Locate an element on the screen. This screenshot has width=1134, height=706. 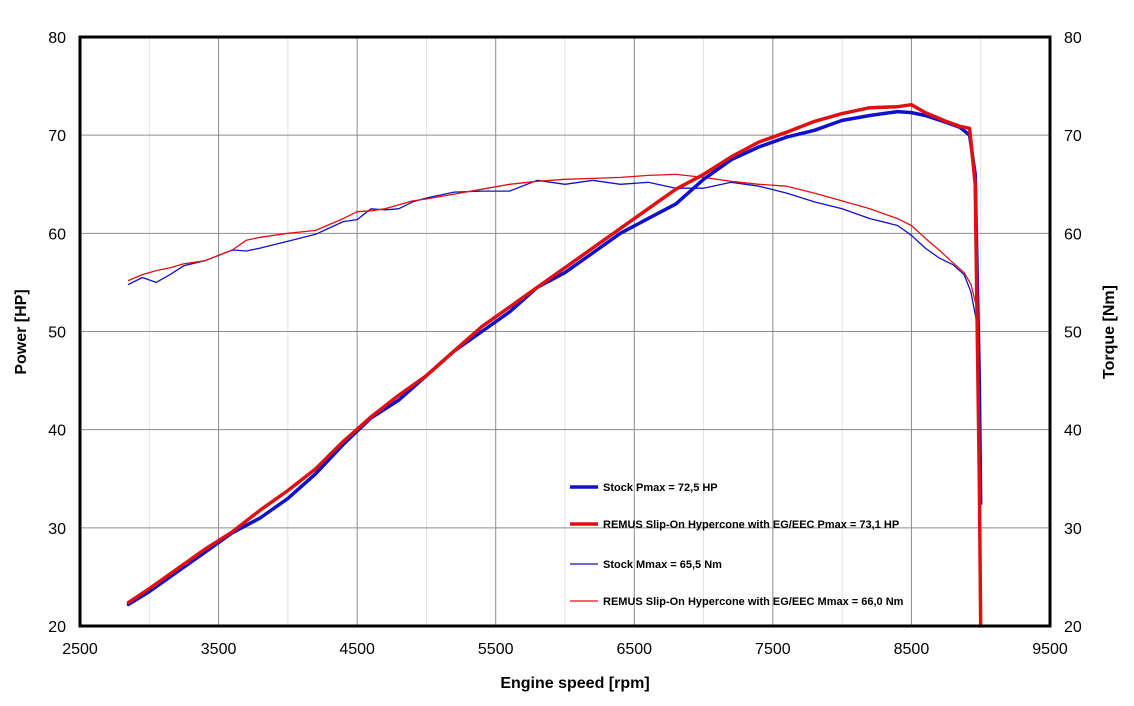
x-tick-label: 5500 is located at coordinates (496, 649).